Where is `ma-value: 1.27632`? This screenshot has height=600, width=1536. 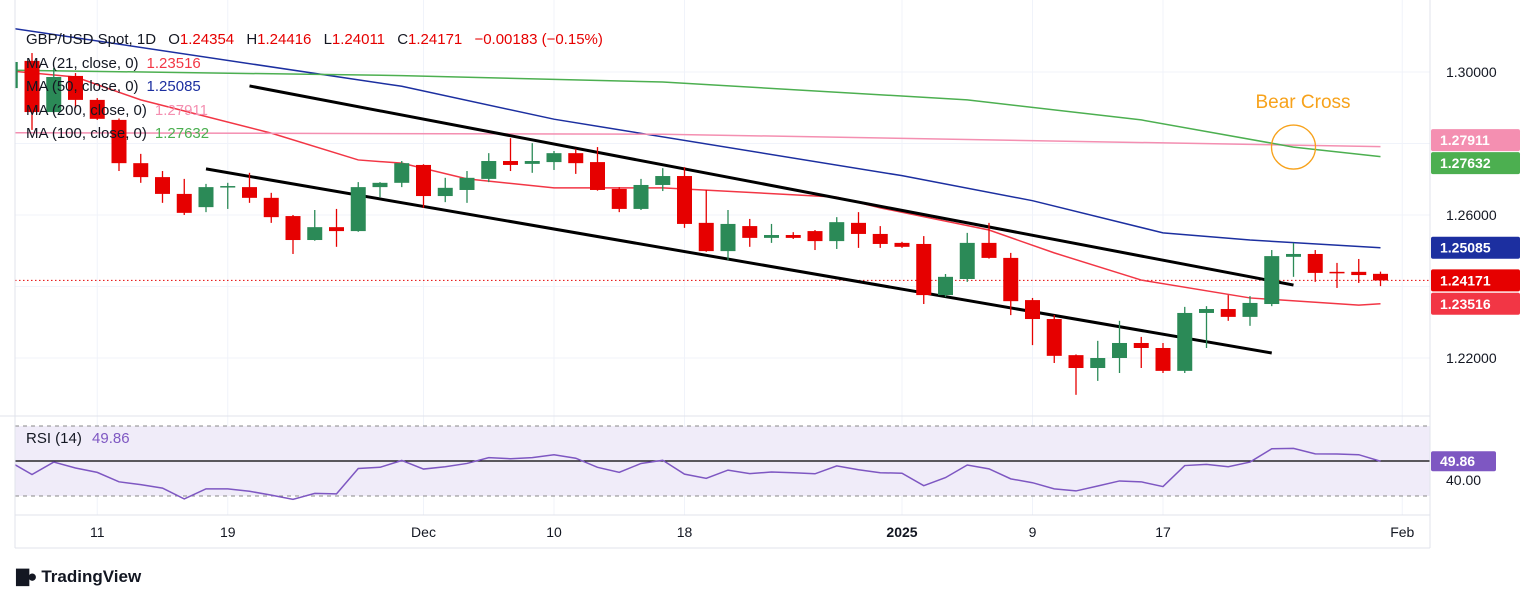
ma-value: 1.27632 is located at coordinates (182, 133).